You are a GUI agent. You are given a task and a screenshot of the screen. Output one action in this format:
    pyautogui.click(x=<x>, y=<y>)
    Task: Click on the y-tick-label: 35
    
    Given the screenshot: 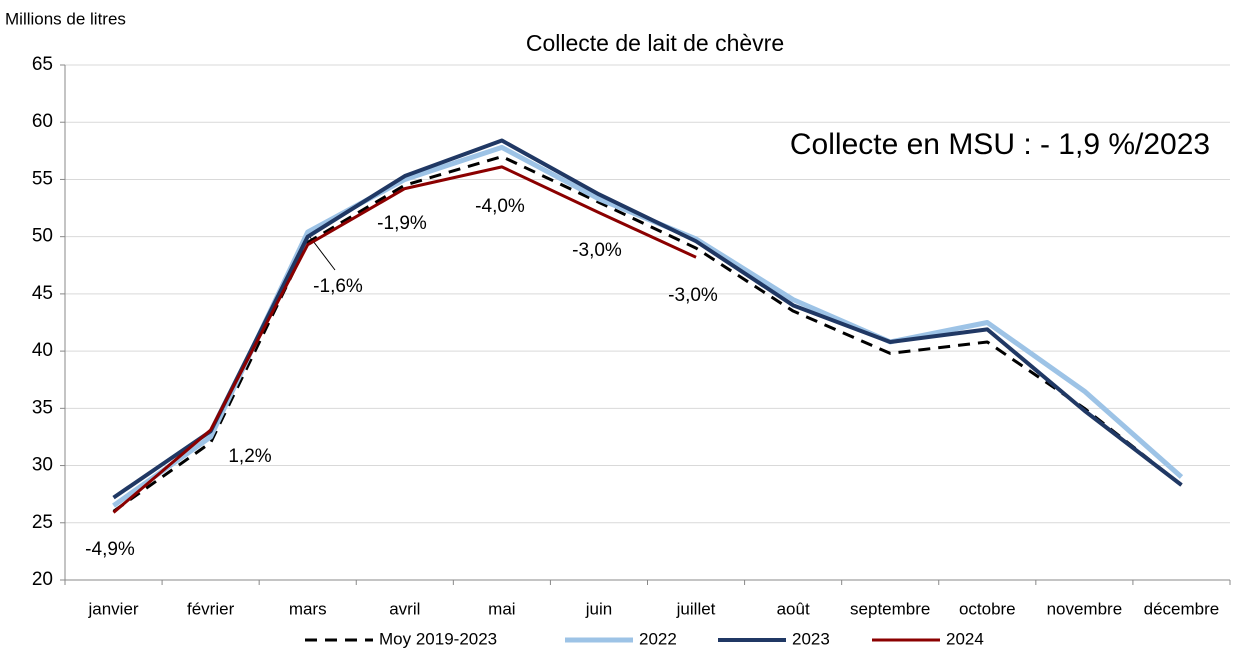 What is the action you would take?
    pyautogui.click(x=42, y=407)
    